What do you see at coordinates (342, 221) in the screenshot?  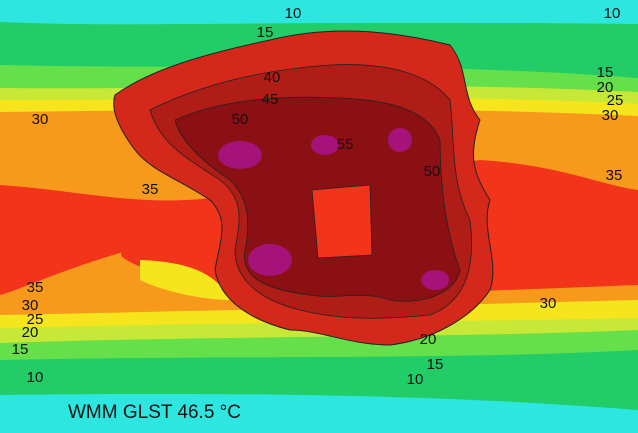 I see `inland-sea` at bounding box center [342, 221].